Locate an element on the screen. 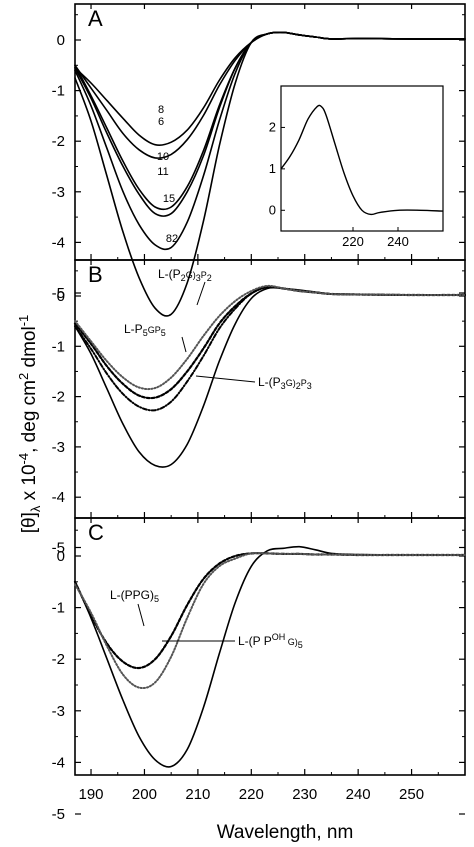  x-tick-label: 240 is located at coordinates (358, 794).